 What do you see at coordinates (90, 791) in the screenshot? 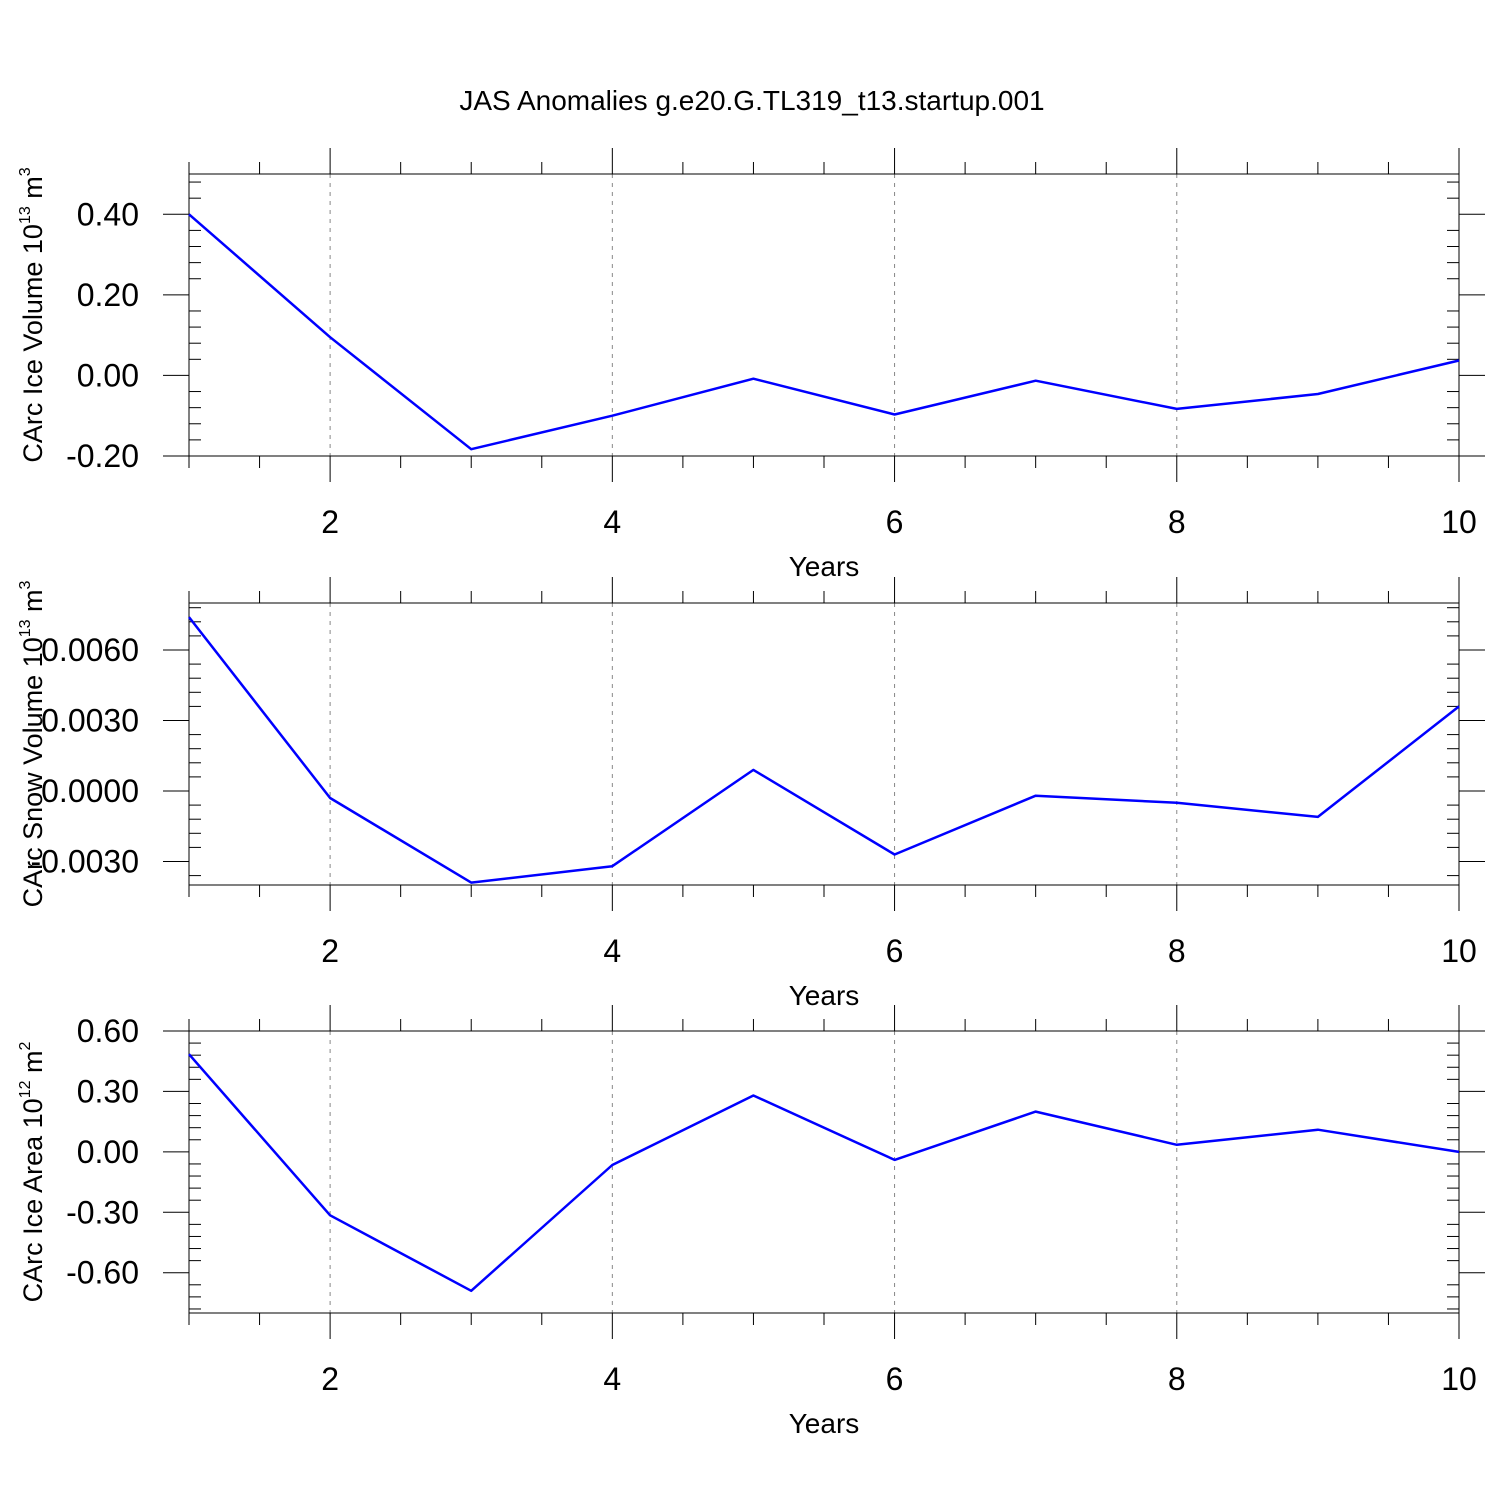
I see `y-tick-label: 0.0000` at bounding box center [90, 791].